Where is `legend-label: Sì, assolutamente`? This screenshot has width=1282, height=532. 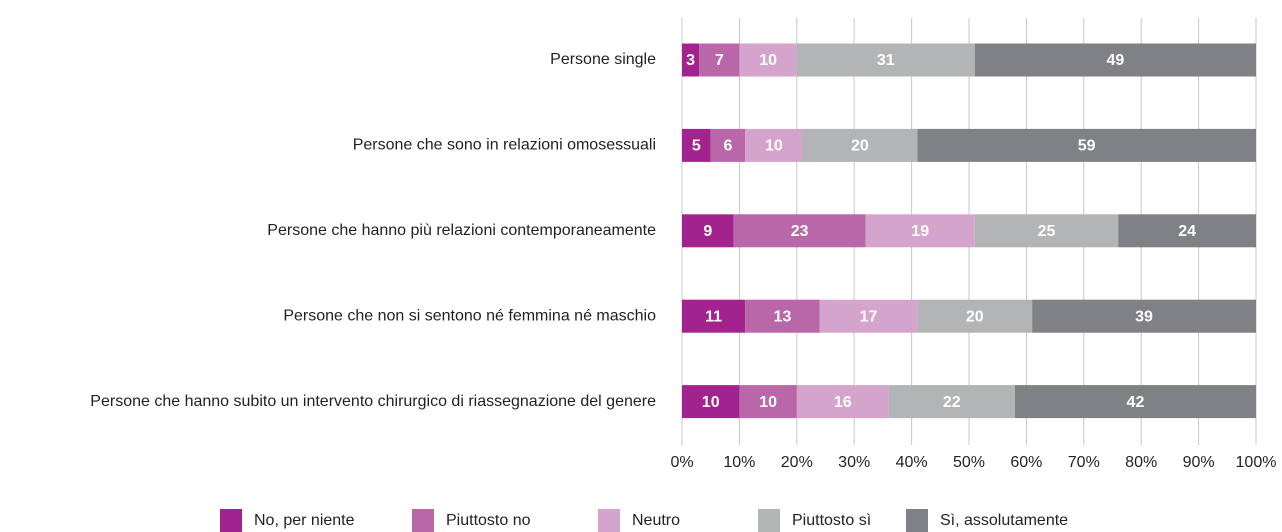 legend-label: Sì, assolutamente is located at coordinates (1004, 520).